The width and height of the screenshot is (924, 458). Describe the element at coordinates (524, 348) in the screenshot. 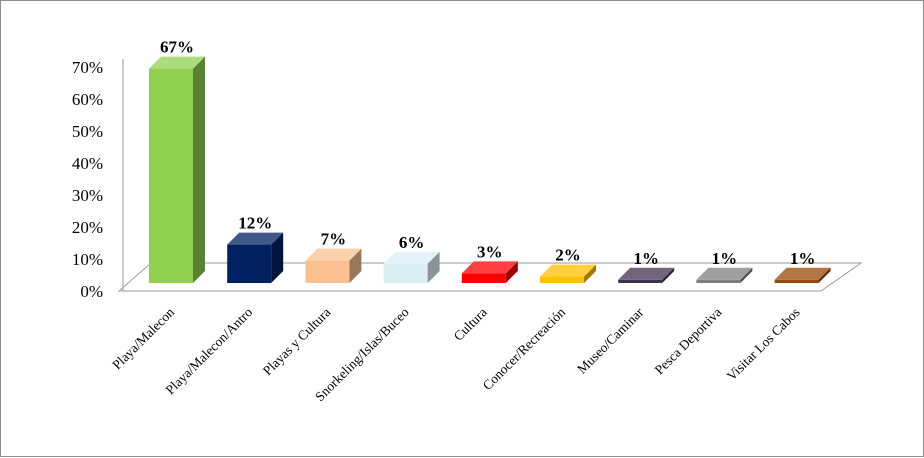

I see `x-category-label: Conocer/Recreación` at that location.